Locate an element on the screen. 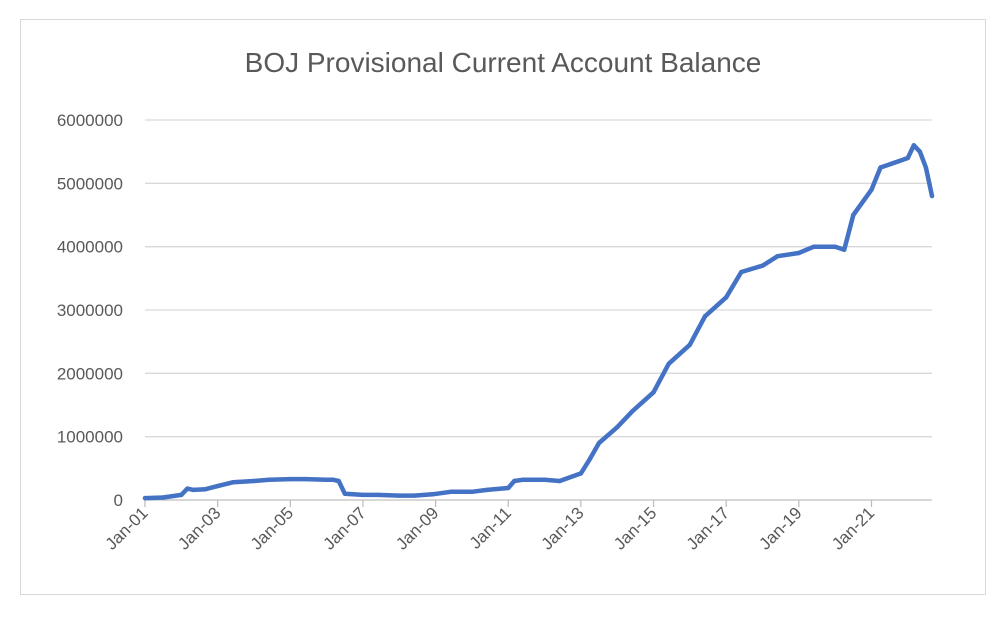 The image size is (1006, 624). x-tick-label: Jan-19 is located at coordinates (780, 528).